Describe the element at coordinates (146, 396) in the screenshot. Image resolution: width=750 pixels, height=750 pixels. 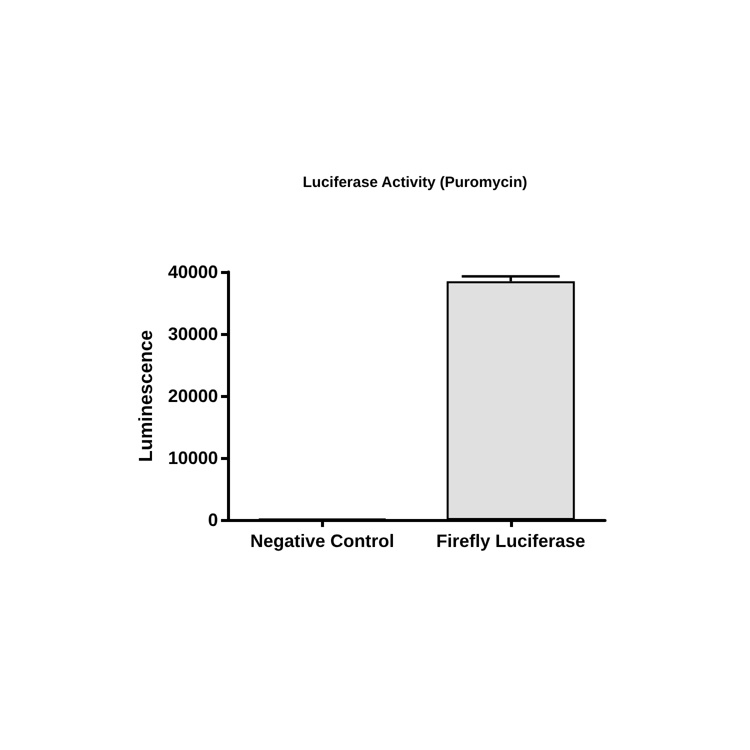
I see `y-axis-title: Luminescence` at that location.